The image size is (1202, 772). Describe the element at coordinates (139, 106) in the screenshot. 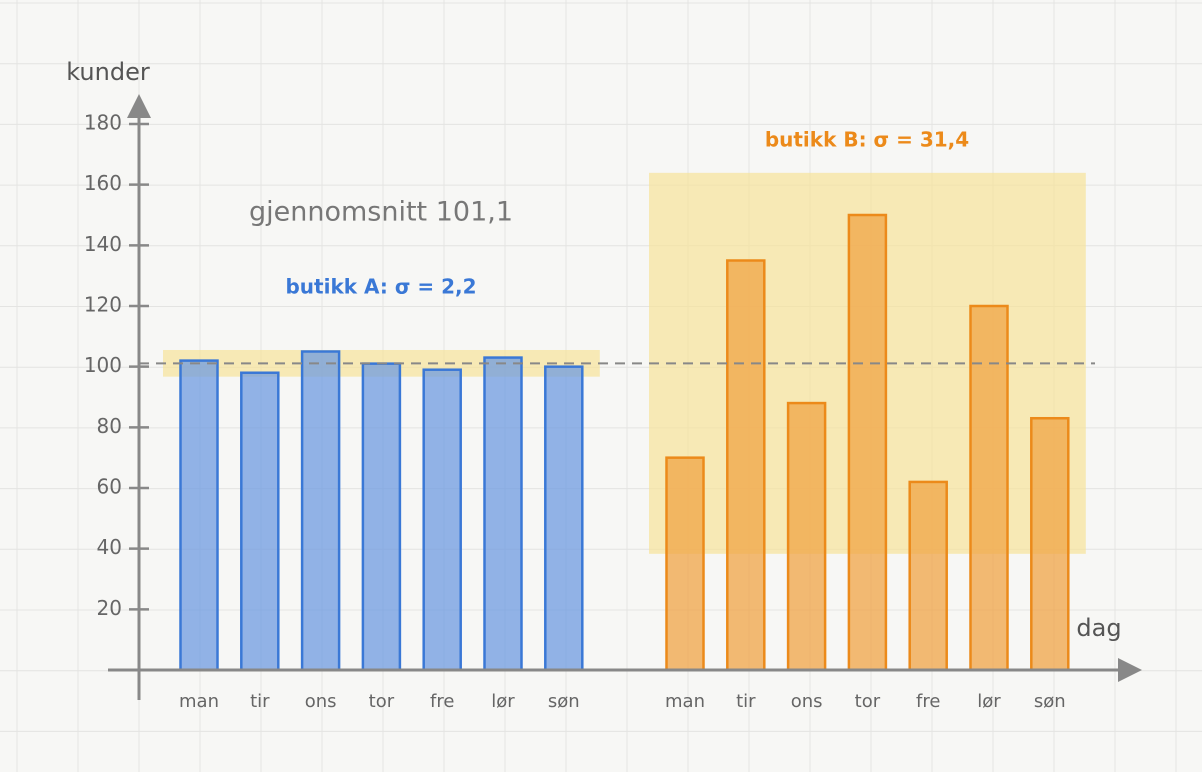

I see `y-axis-arrow` at that location.